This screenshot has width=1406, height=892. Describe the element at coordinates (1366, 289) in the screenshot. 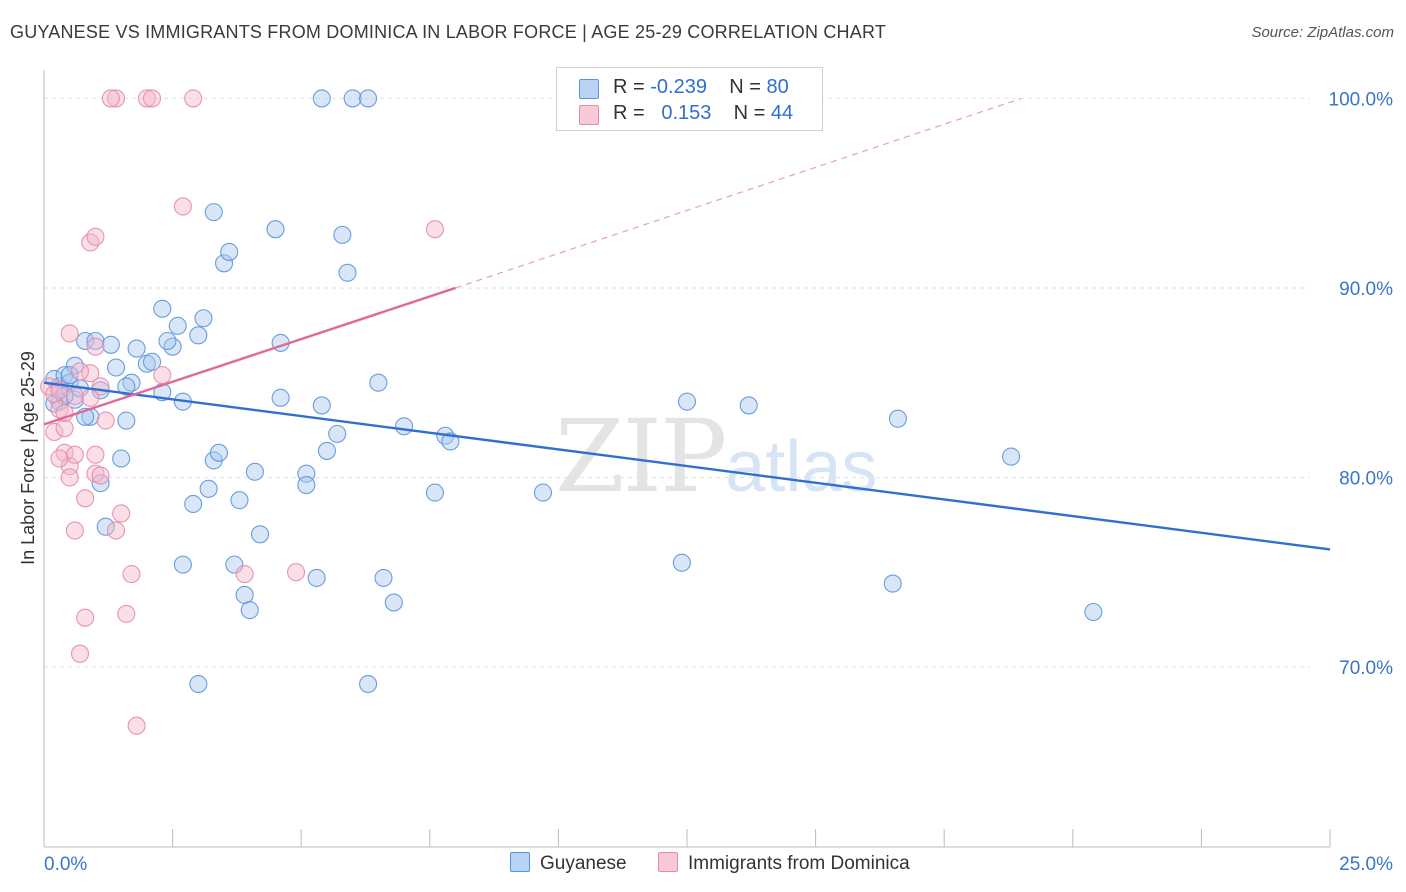

I see `y-tick-label: 90.0%` at that location.